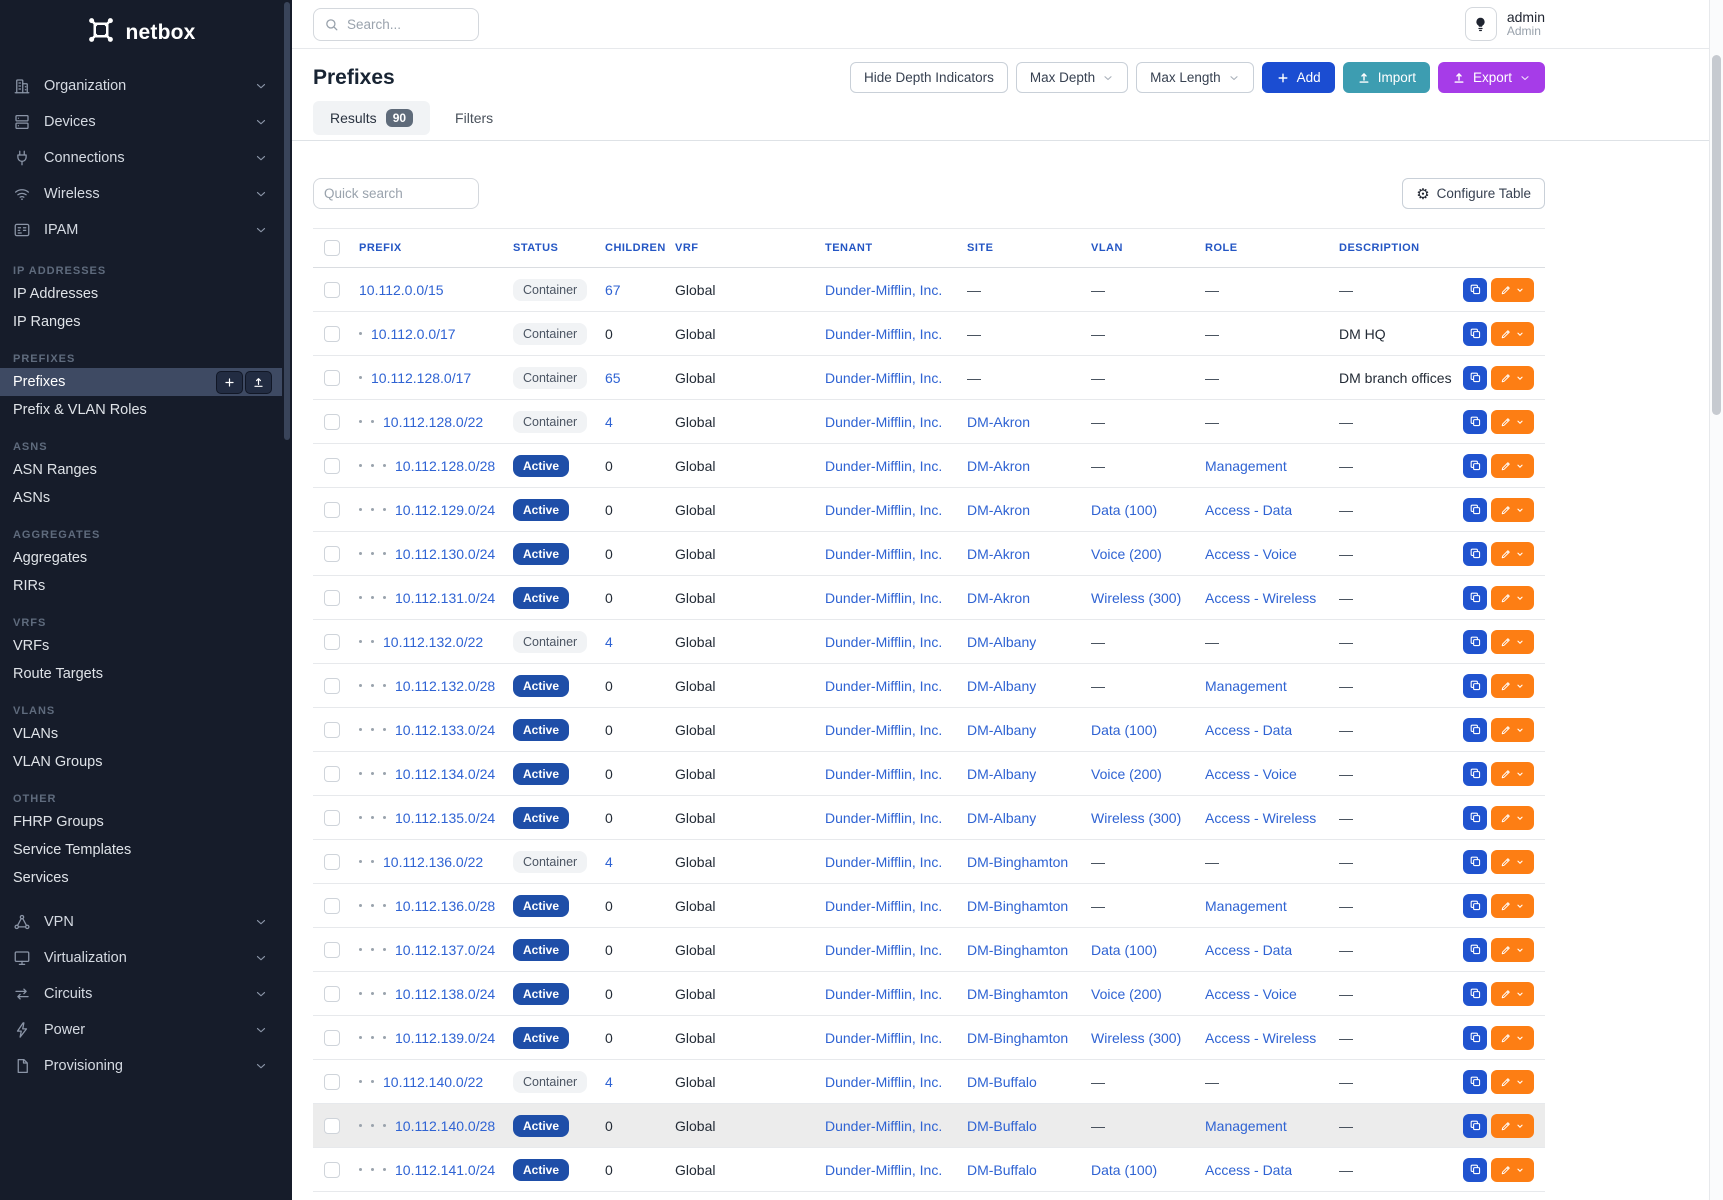  What do you see at coordinates (635, 248) in the screenshot?
I see `column-header-children: CHILDREN` at bounding box center [635, 248].